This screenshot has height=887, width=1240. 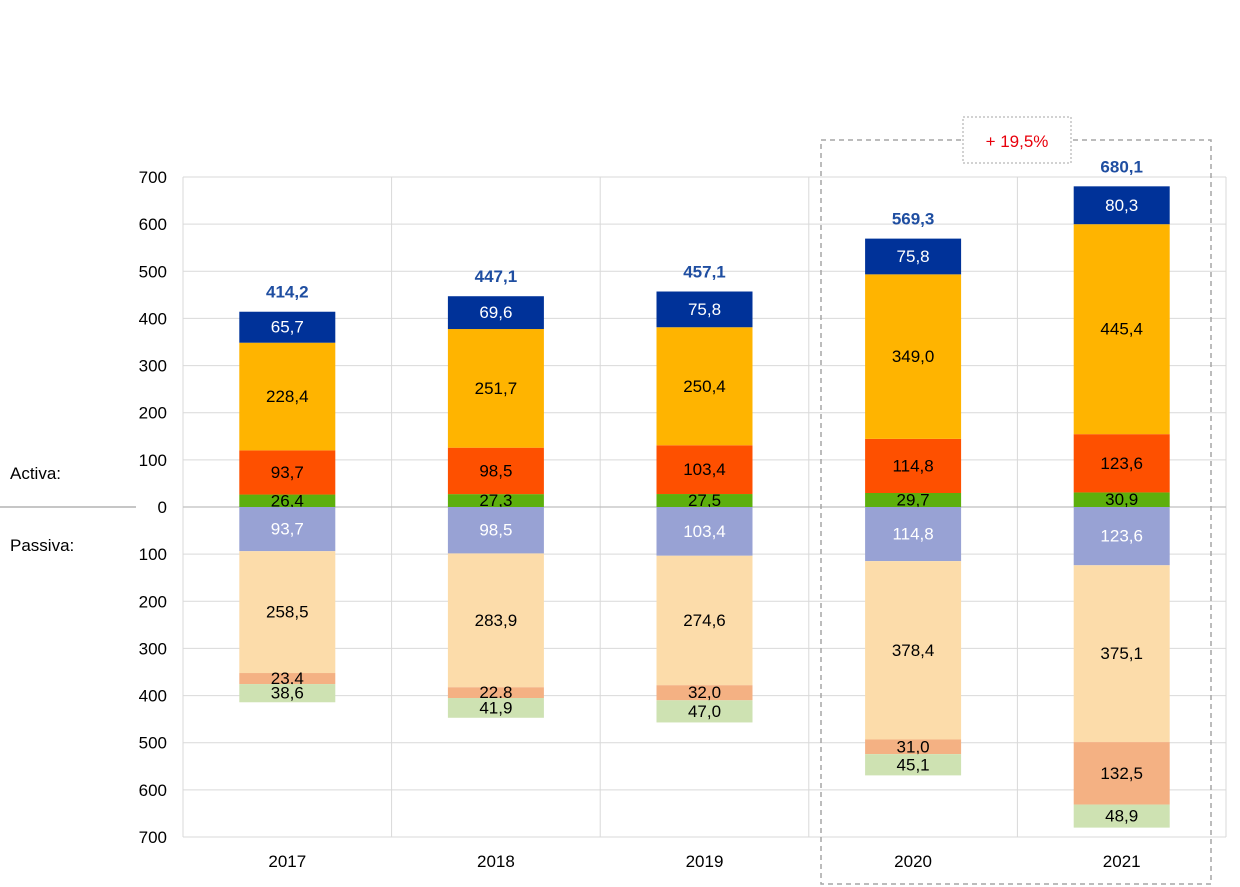 What do you see at coordinates (287, 678) in the screenshot?
I see `liability-segment-label: 23,4` at bounding box center [287, 678].